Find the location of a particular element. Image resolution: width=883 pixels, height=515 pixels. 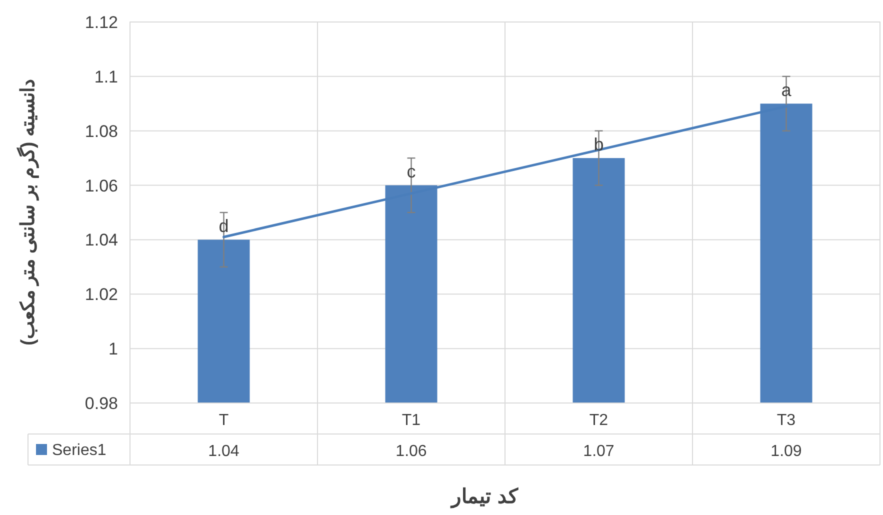

x-tick-label: T2 is located at coordinates (598, 420).